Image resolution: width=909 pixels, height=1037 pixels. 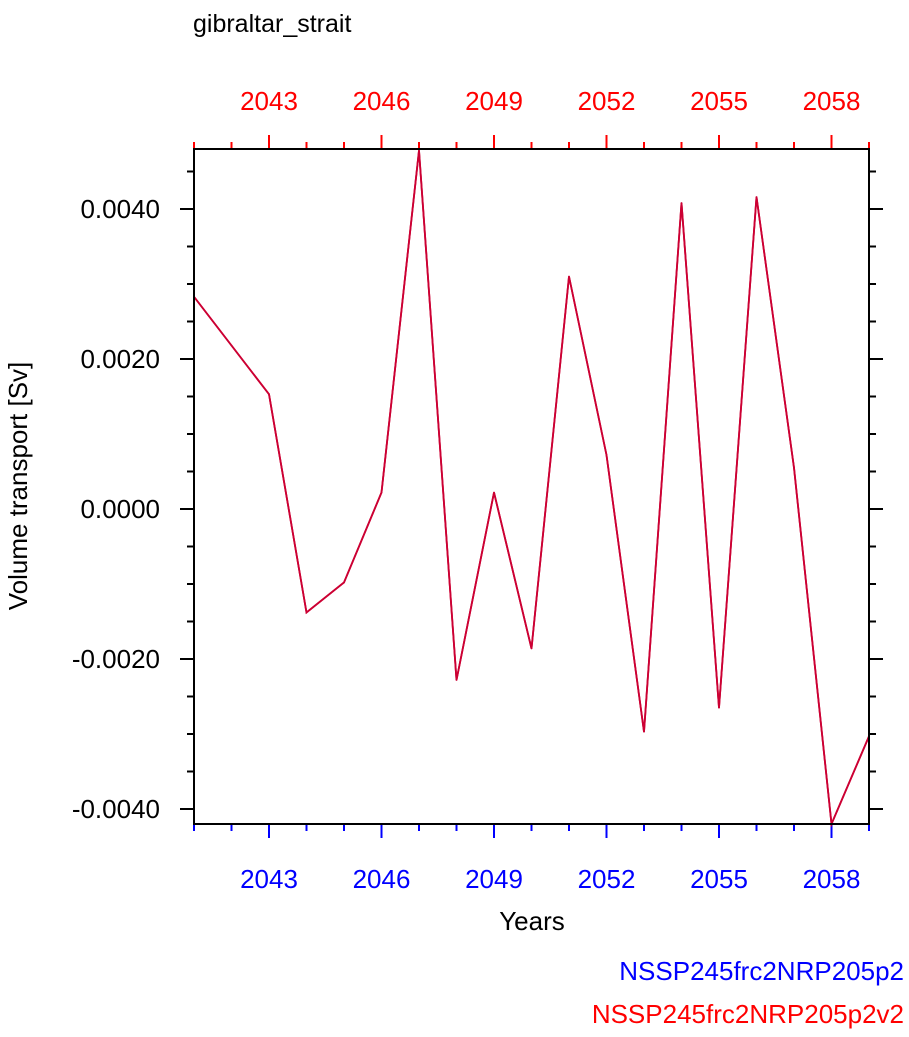 I want to click on x-tick-label-top: 2055, so click(x=719, y=101).